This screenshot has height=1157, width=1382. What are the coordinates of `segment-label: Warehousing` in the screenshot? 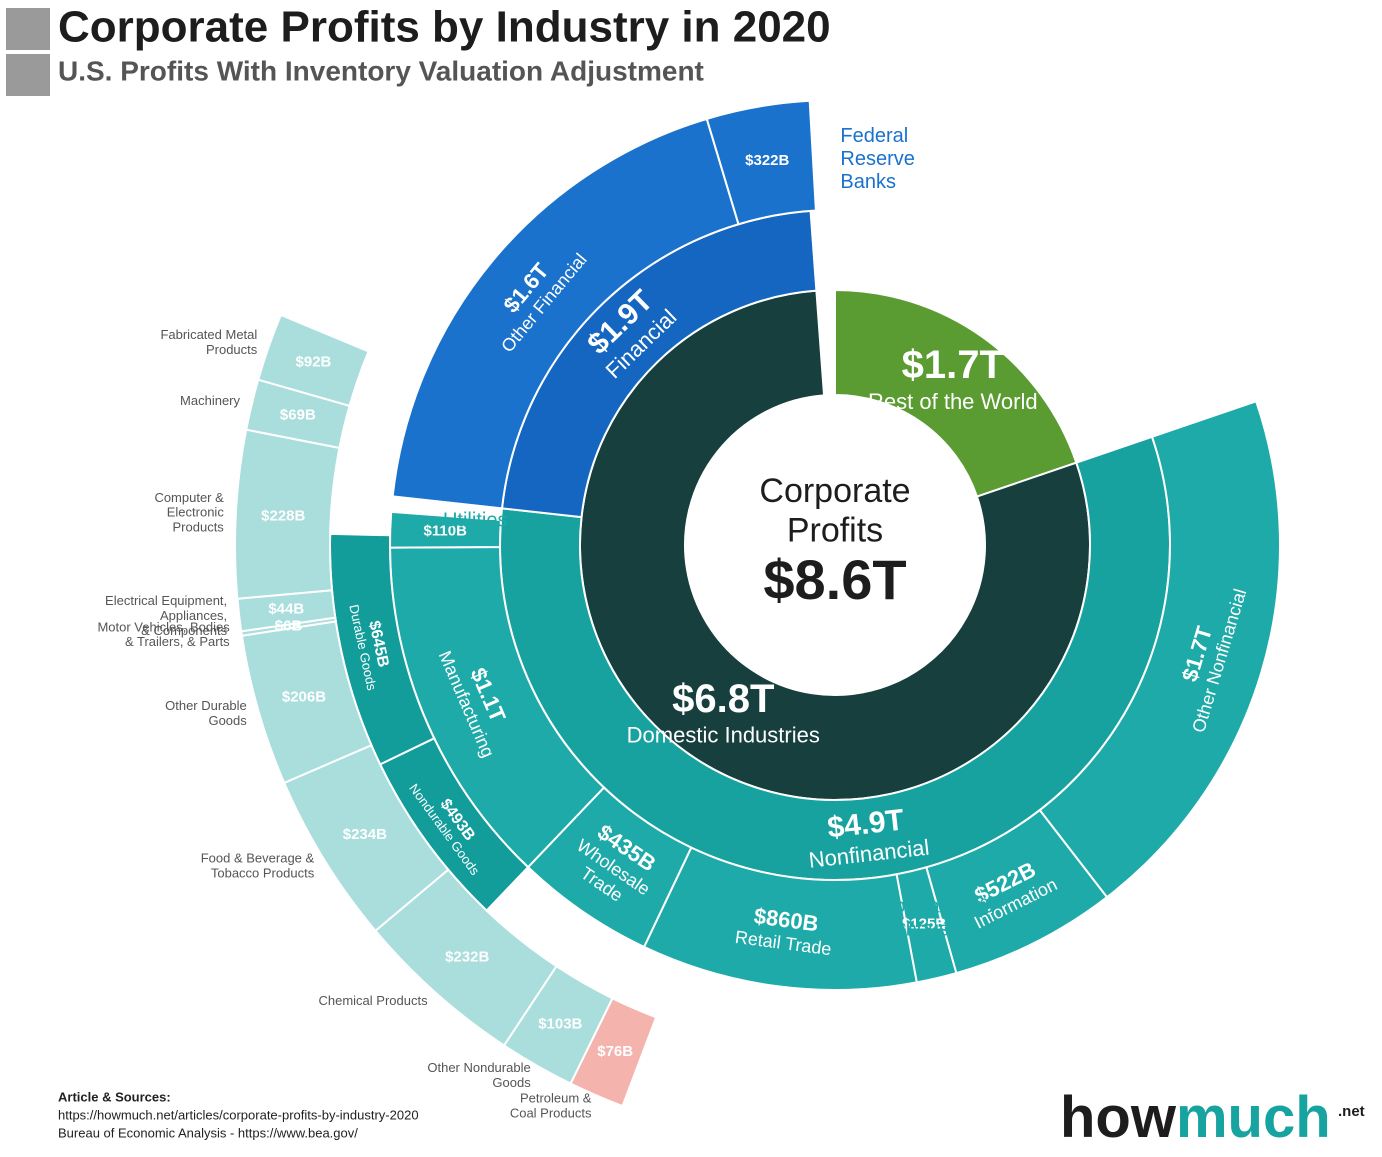 It's located at (917, 929).